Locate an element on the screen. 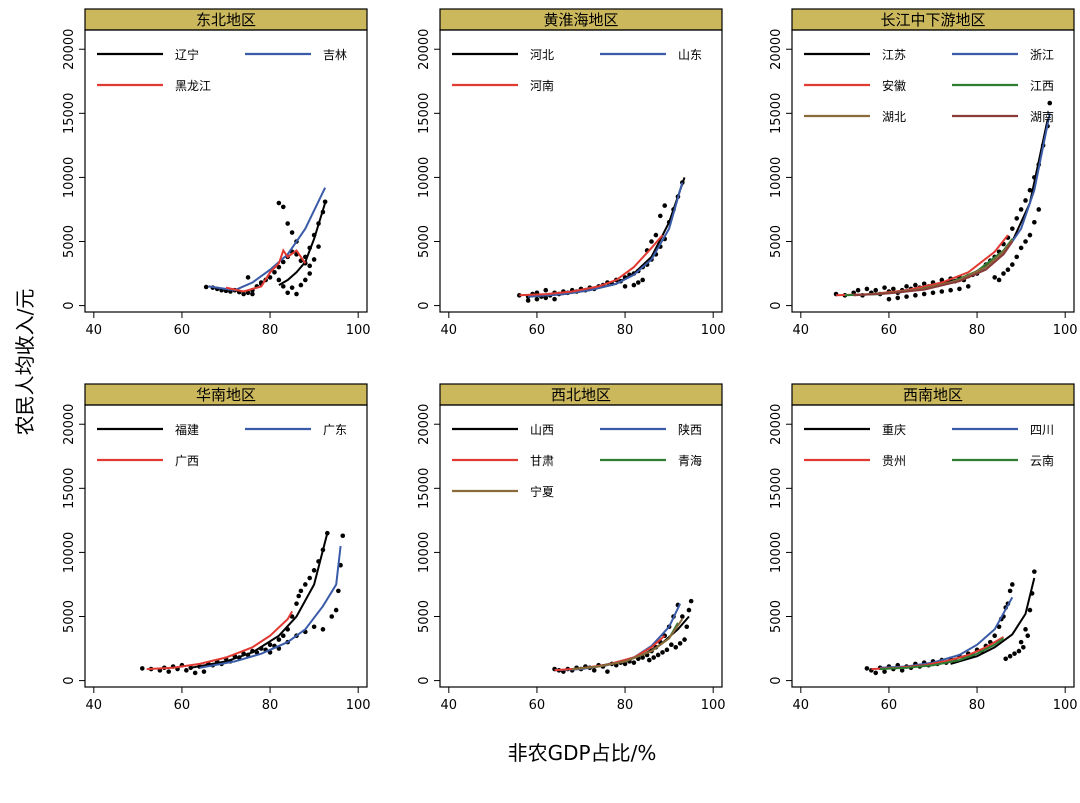 This screenshot has height=803, width=1080. panel-title: 长江中下游地区 is located at coordinates (932, 20).